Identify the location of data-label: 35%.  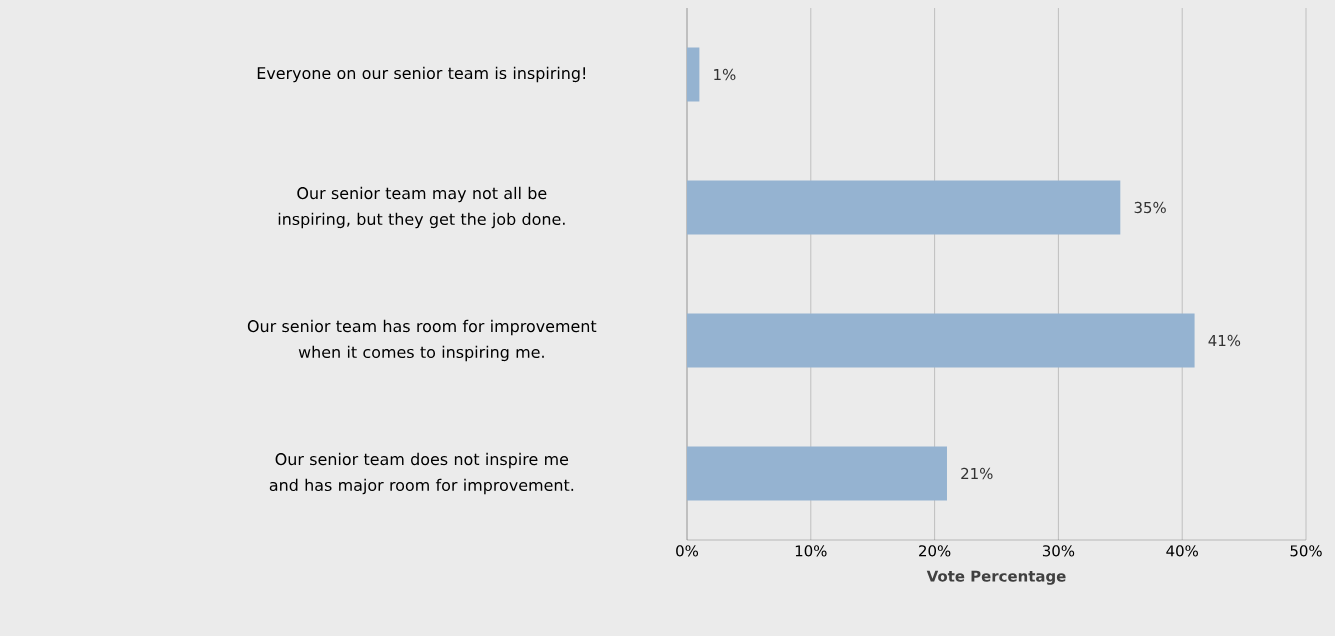
(1150, 207).